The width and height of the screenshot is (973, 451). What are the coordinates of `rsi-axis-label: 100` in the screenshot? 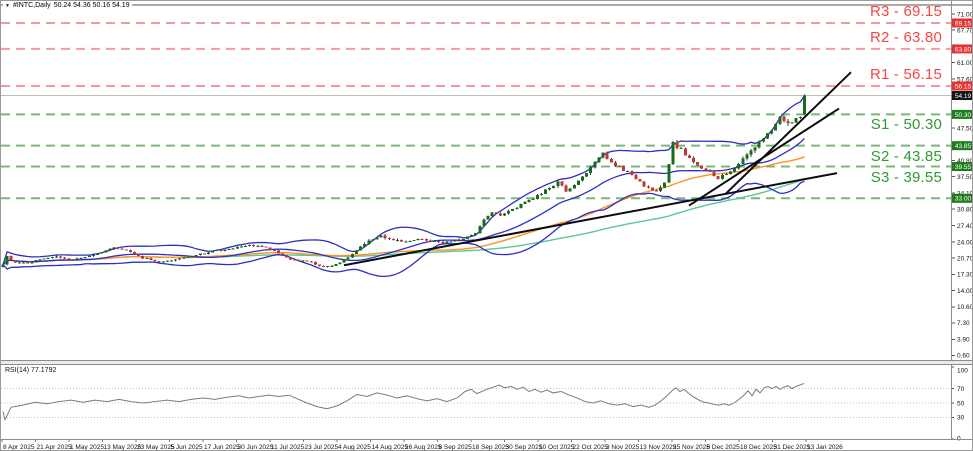 It's located at (962, 370).